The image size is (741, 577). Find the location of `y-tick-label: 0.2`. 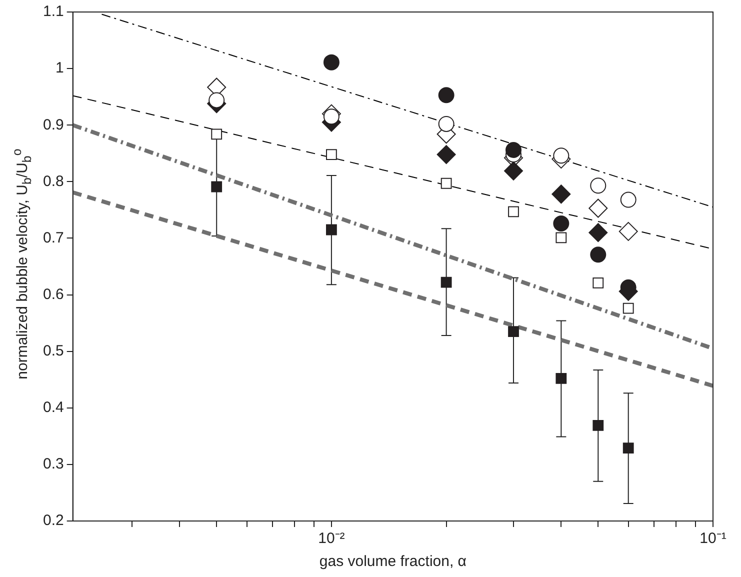

y-tick-label: 0.2 is located at coordinates (53, 521).